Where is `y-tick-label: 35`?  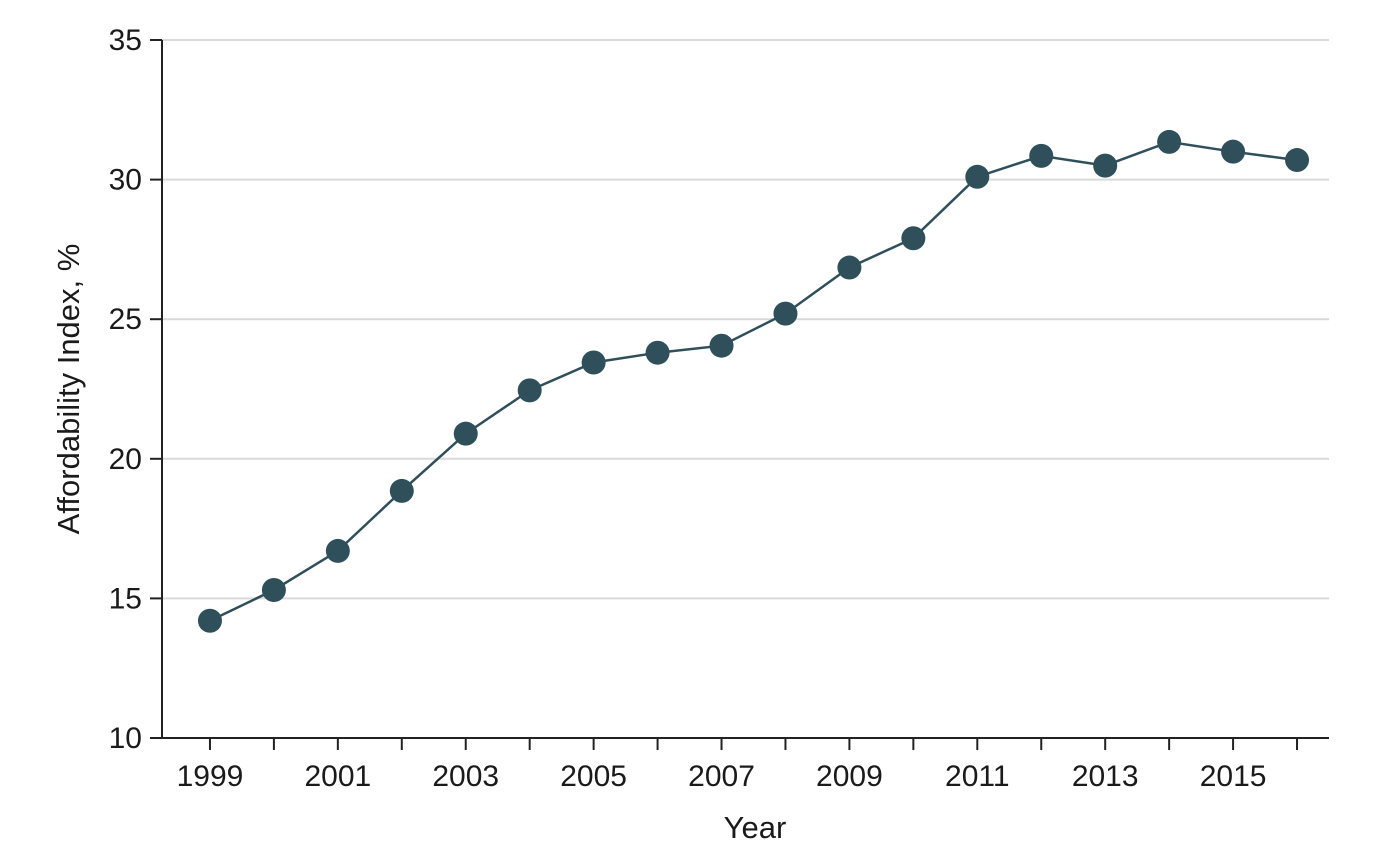 y-tick-label: 35 is located at coordinates (125, 40).